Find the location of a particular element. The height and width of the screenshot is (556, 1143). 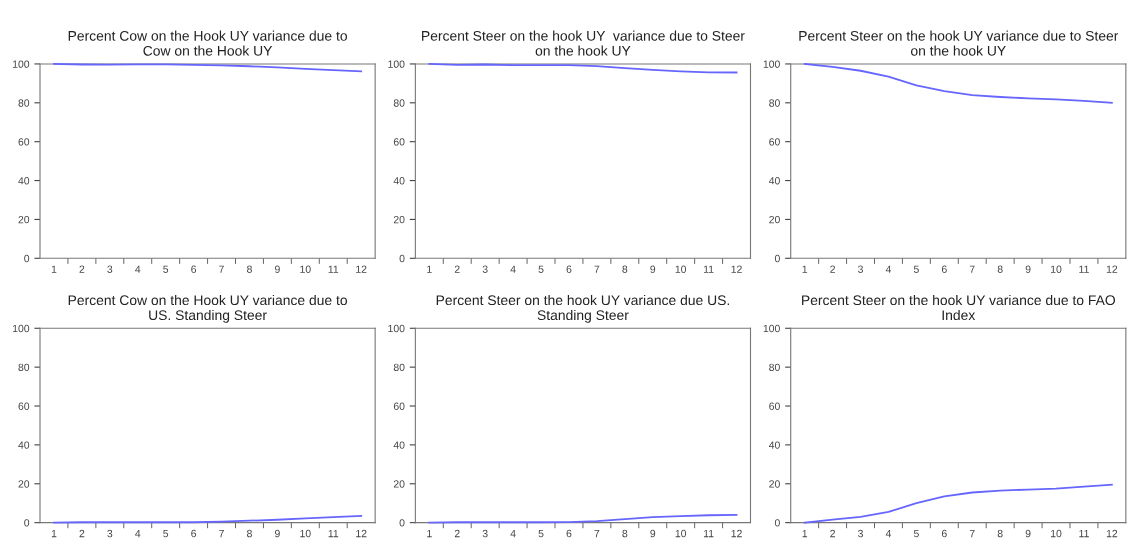

chart-title: Percent Steer on the hook UY variance due to FAO Index is located at coordinates (959, 307).